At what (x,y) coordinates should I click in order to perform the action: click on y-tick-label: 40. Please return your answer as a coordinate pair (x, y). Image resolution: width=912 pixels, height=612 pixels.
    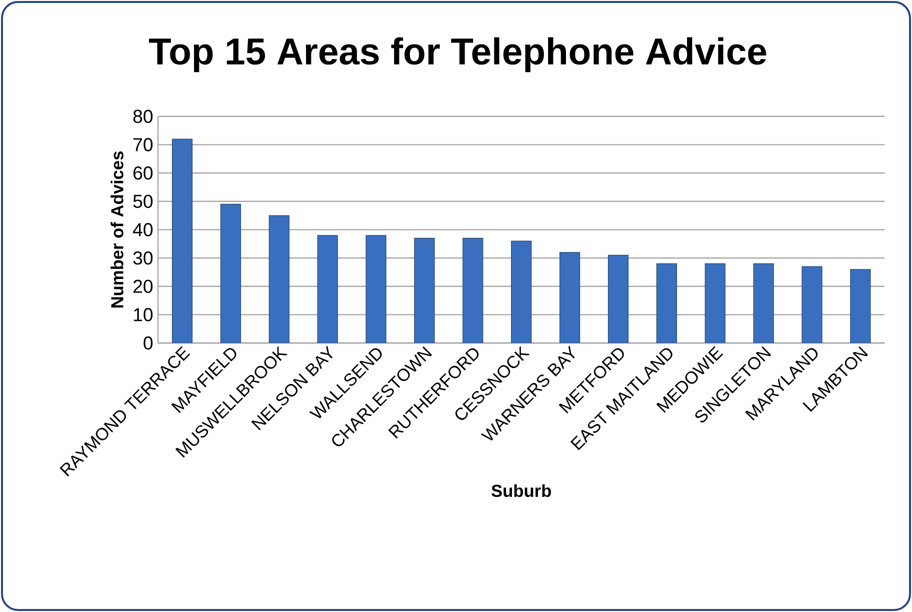
    Looking at the image, I should click on (142, 229).